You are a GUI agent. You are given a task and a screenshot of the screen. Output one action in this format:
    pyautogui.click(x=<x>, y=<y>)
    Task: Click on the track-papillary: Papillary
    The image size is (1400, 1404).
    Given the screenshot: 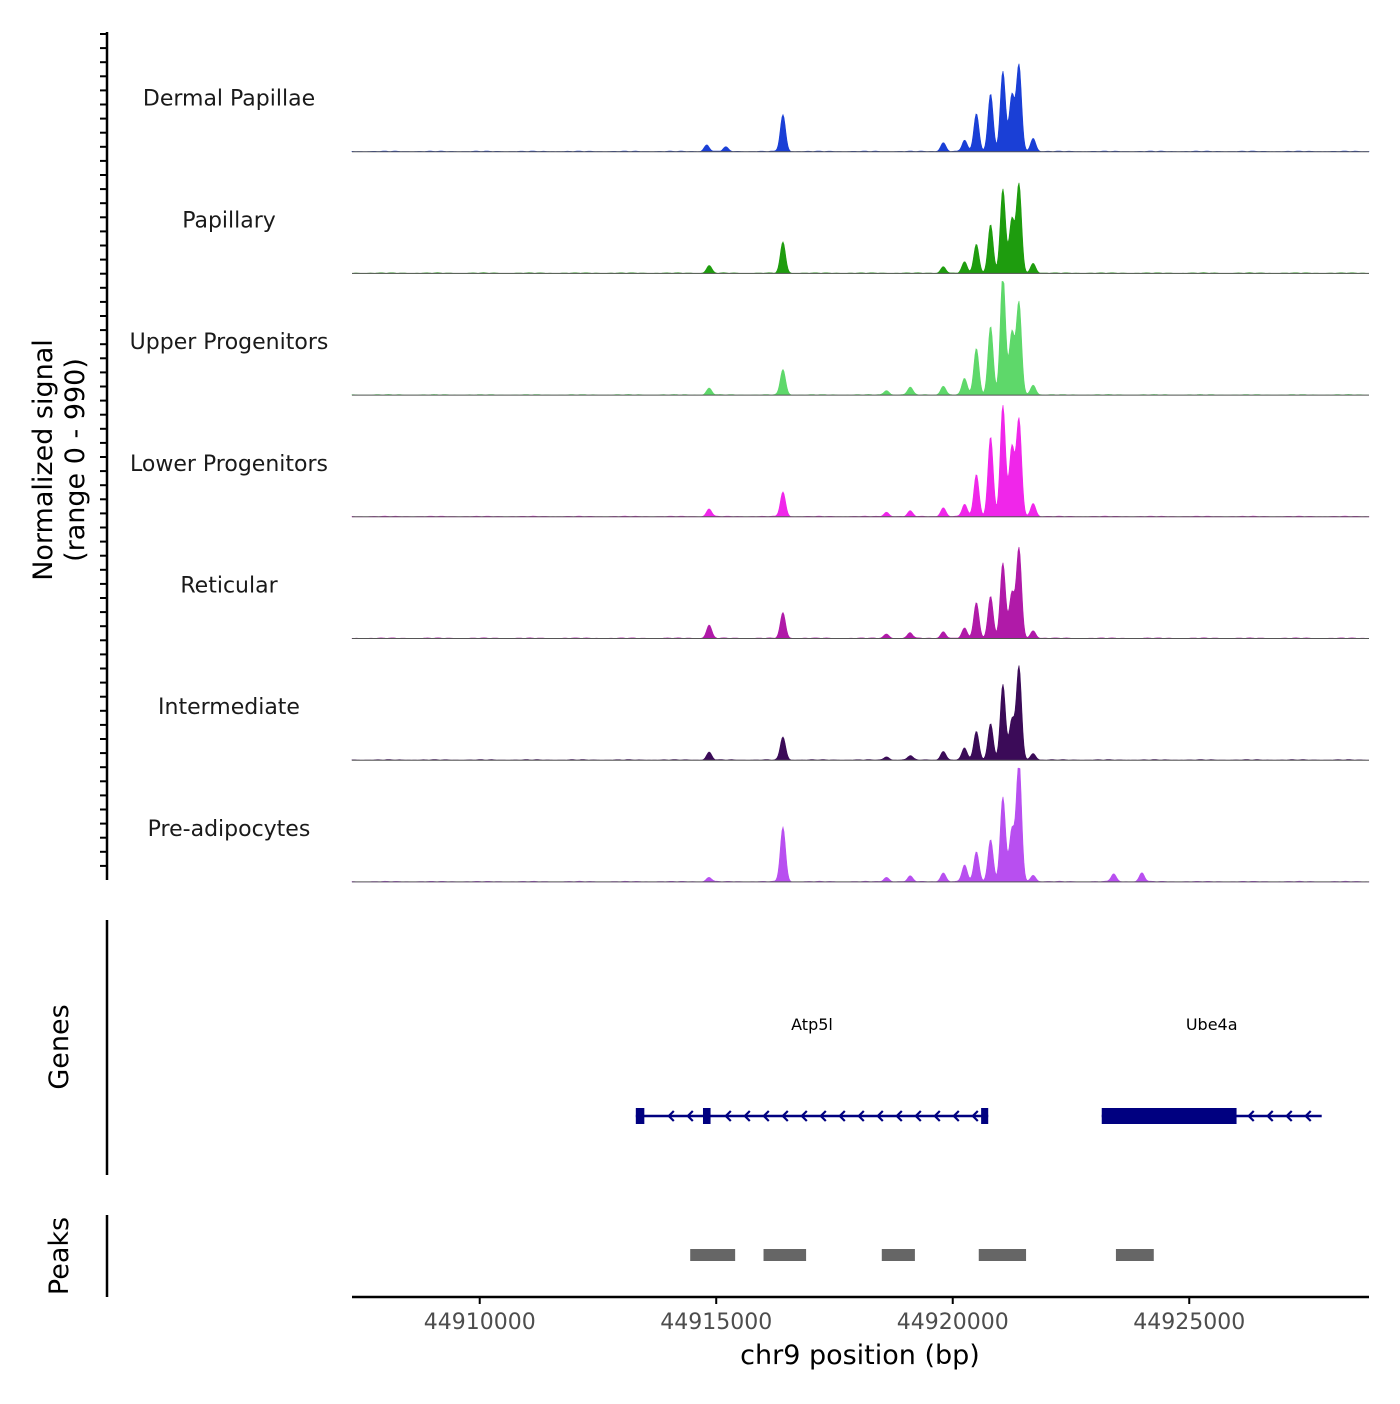 What is the action you would take?
    pyautogui.click(x=775, y=228)
    